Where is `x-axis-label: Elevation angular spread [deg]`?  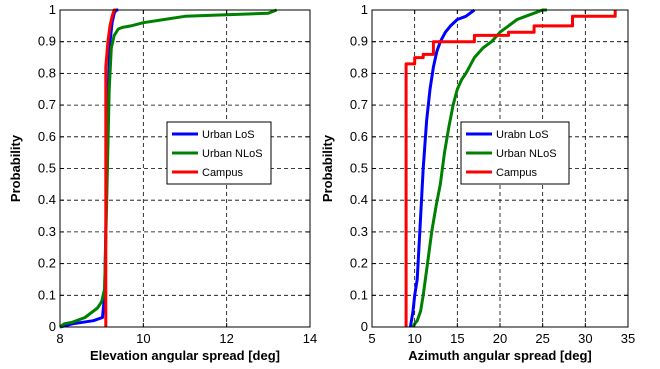
x-axis-label: Elevation angular spread [deg] is located at coordinates (185, 355).